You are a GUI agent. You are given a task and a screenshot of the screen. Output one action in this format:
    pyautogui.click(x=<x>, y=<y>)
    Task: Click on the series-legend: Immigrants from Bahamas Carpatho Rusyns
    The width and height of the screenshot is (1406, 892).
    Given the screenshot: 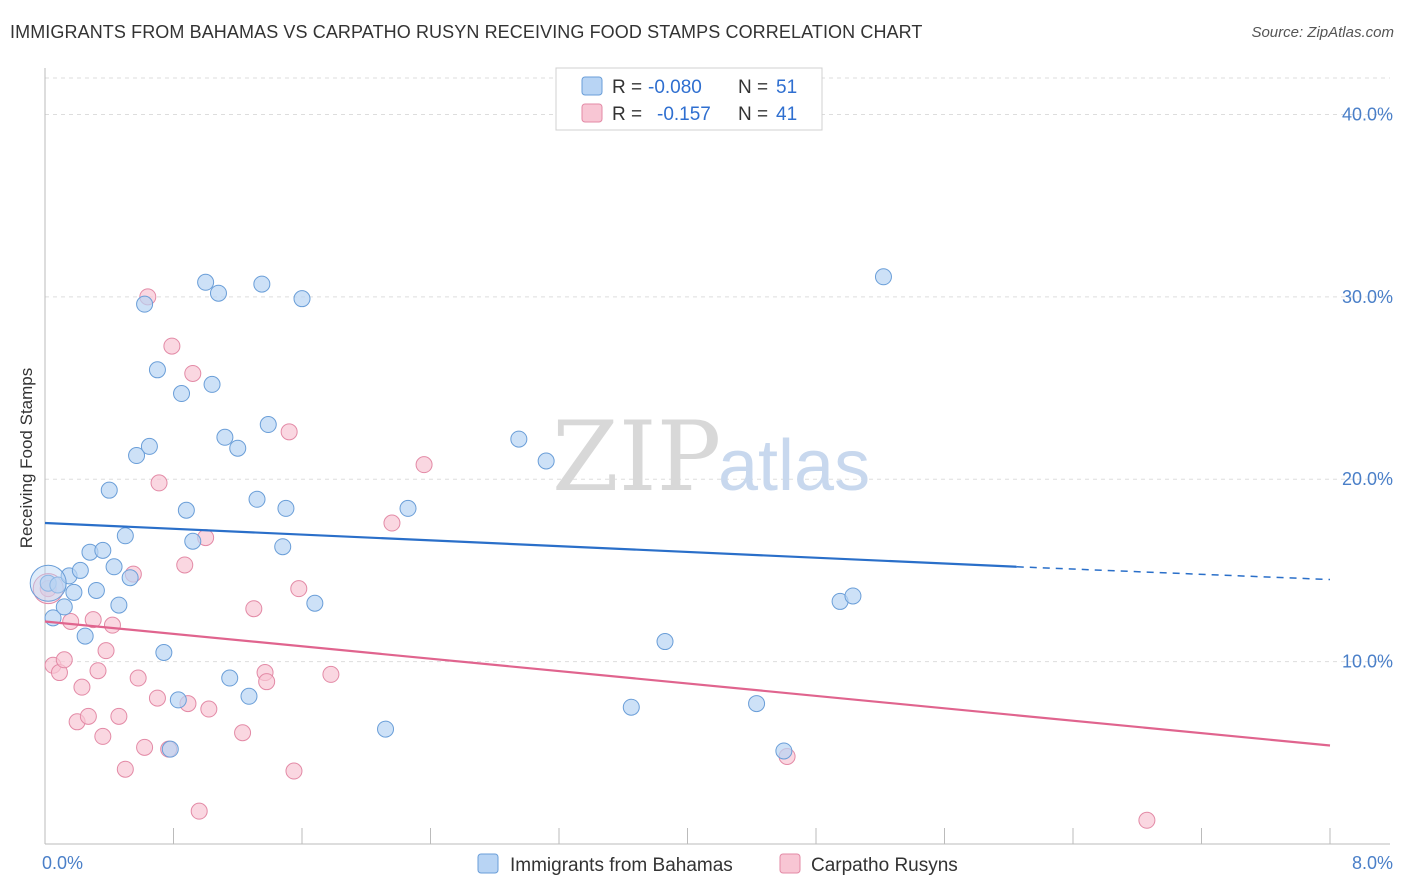 What is the action you would take?
    pyautogui.click(x=717, y=864)
    